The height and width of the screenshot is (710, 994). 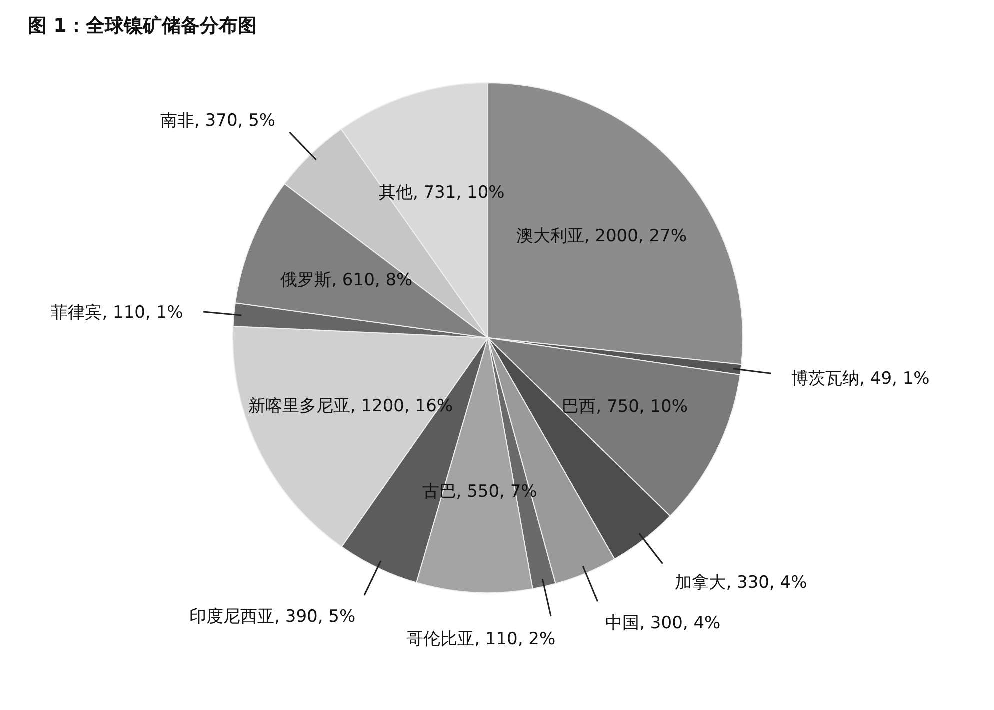 What do you see at coordinates (481, 639) in the screenshot?
I see `slice-label: 哥伦比亚, 110, 2%` at bounding box center [481, 639].